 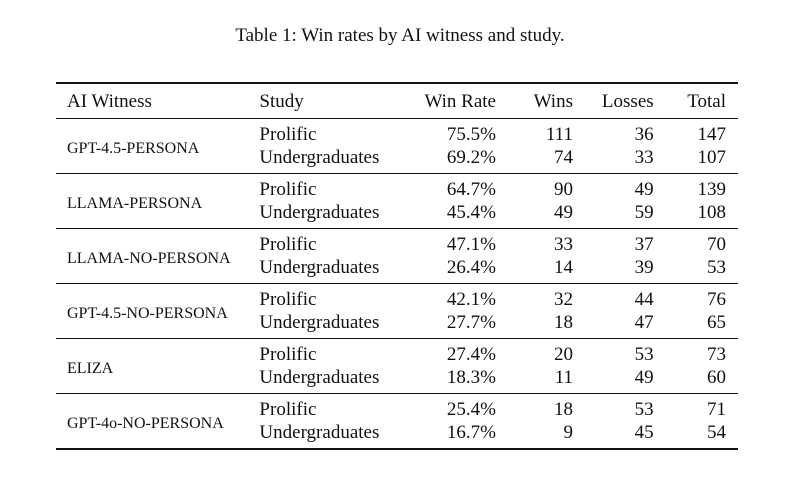 What do you see at coordinates (568, 432) in the screenshot?
I see `wins-cell: 9` at bounding box center [568, 432].